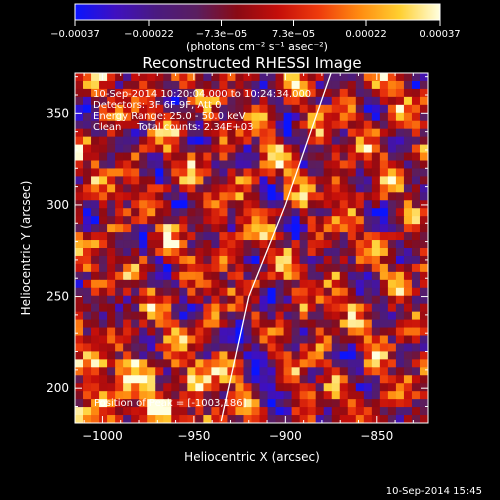 The height and width of the screenshot is (500, 500). I want to click on colorbar-tick-label: −7.3e−05, so click(222, 34).